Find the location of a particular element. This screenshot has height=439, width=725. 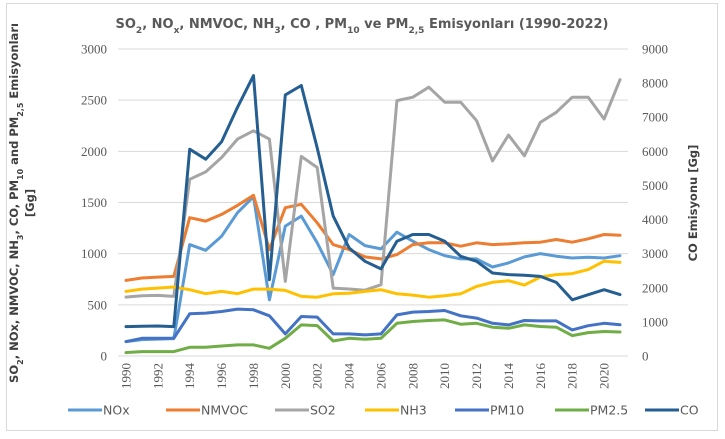

y2-tick-label: 2000 is located at coordinates (655, 287).